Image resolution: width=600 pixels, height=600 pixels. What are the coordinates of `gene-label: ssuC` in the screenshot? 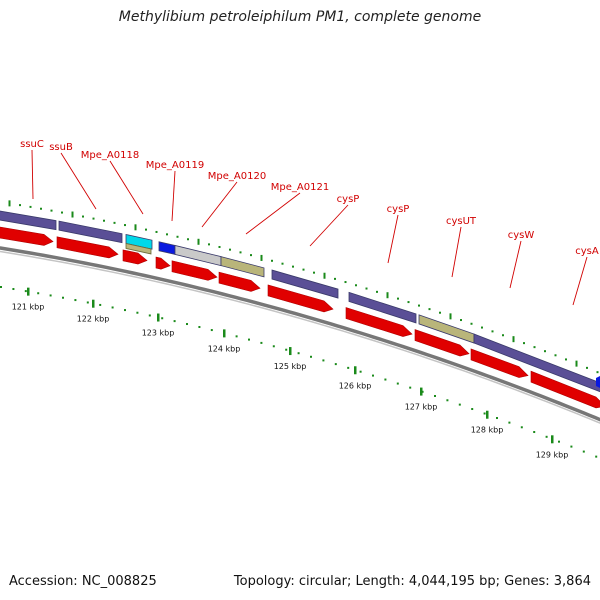 It's located at (32, 144).